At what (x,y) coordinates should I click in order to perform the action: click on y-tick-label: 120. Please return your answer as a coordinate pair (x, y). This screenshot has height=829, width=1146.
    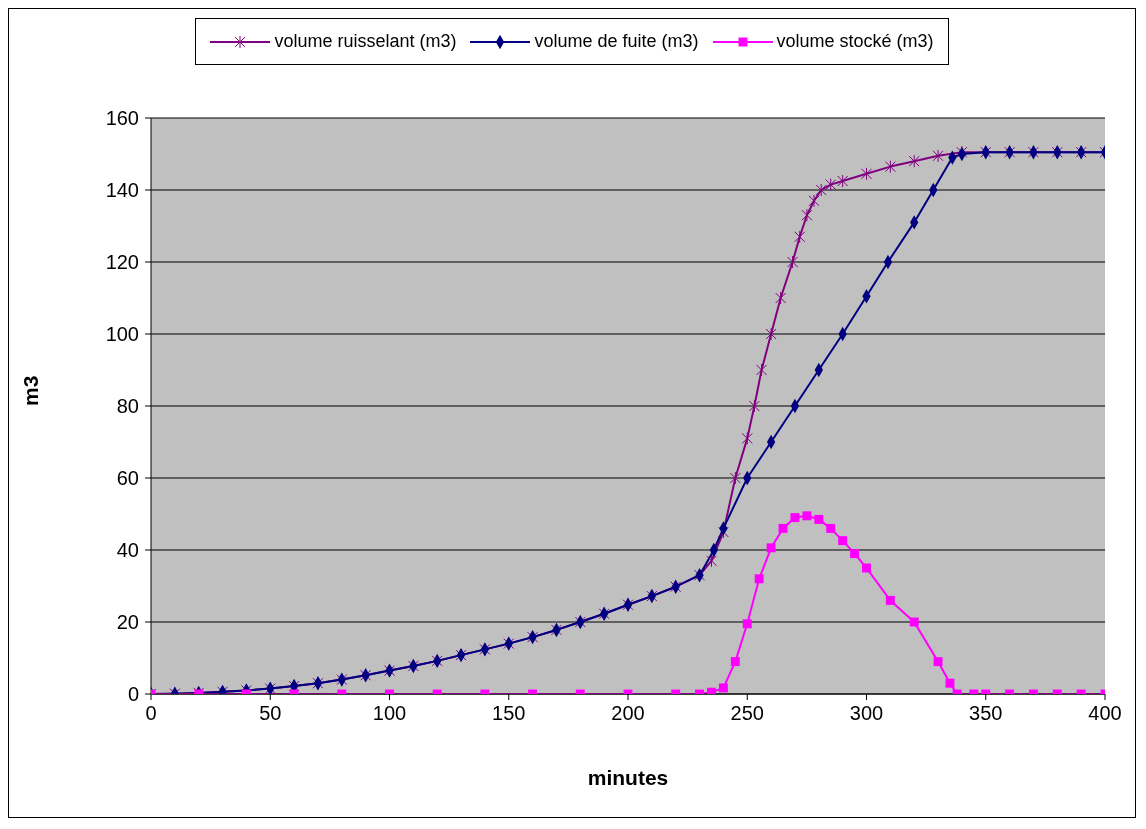
    Looking at the image, I should click on (122, 262).